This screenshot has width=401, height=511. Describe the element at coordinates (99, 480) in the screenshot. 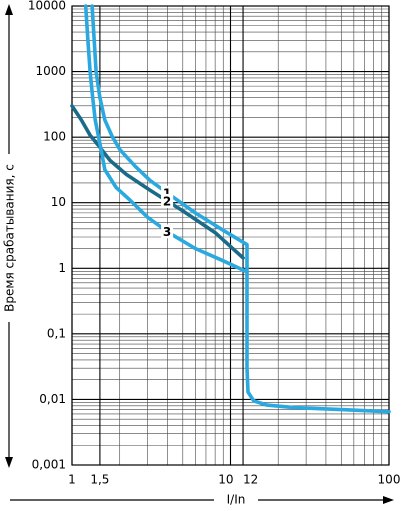

I see `x-tick-label: 1,5` at that location.